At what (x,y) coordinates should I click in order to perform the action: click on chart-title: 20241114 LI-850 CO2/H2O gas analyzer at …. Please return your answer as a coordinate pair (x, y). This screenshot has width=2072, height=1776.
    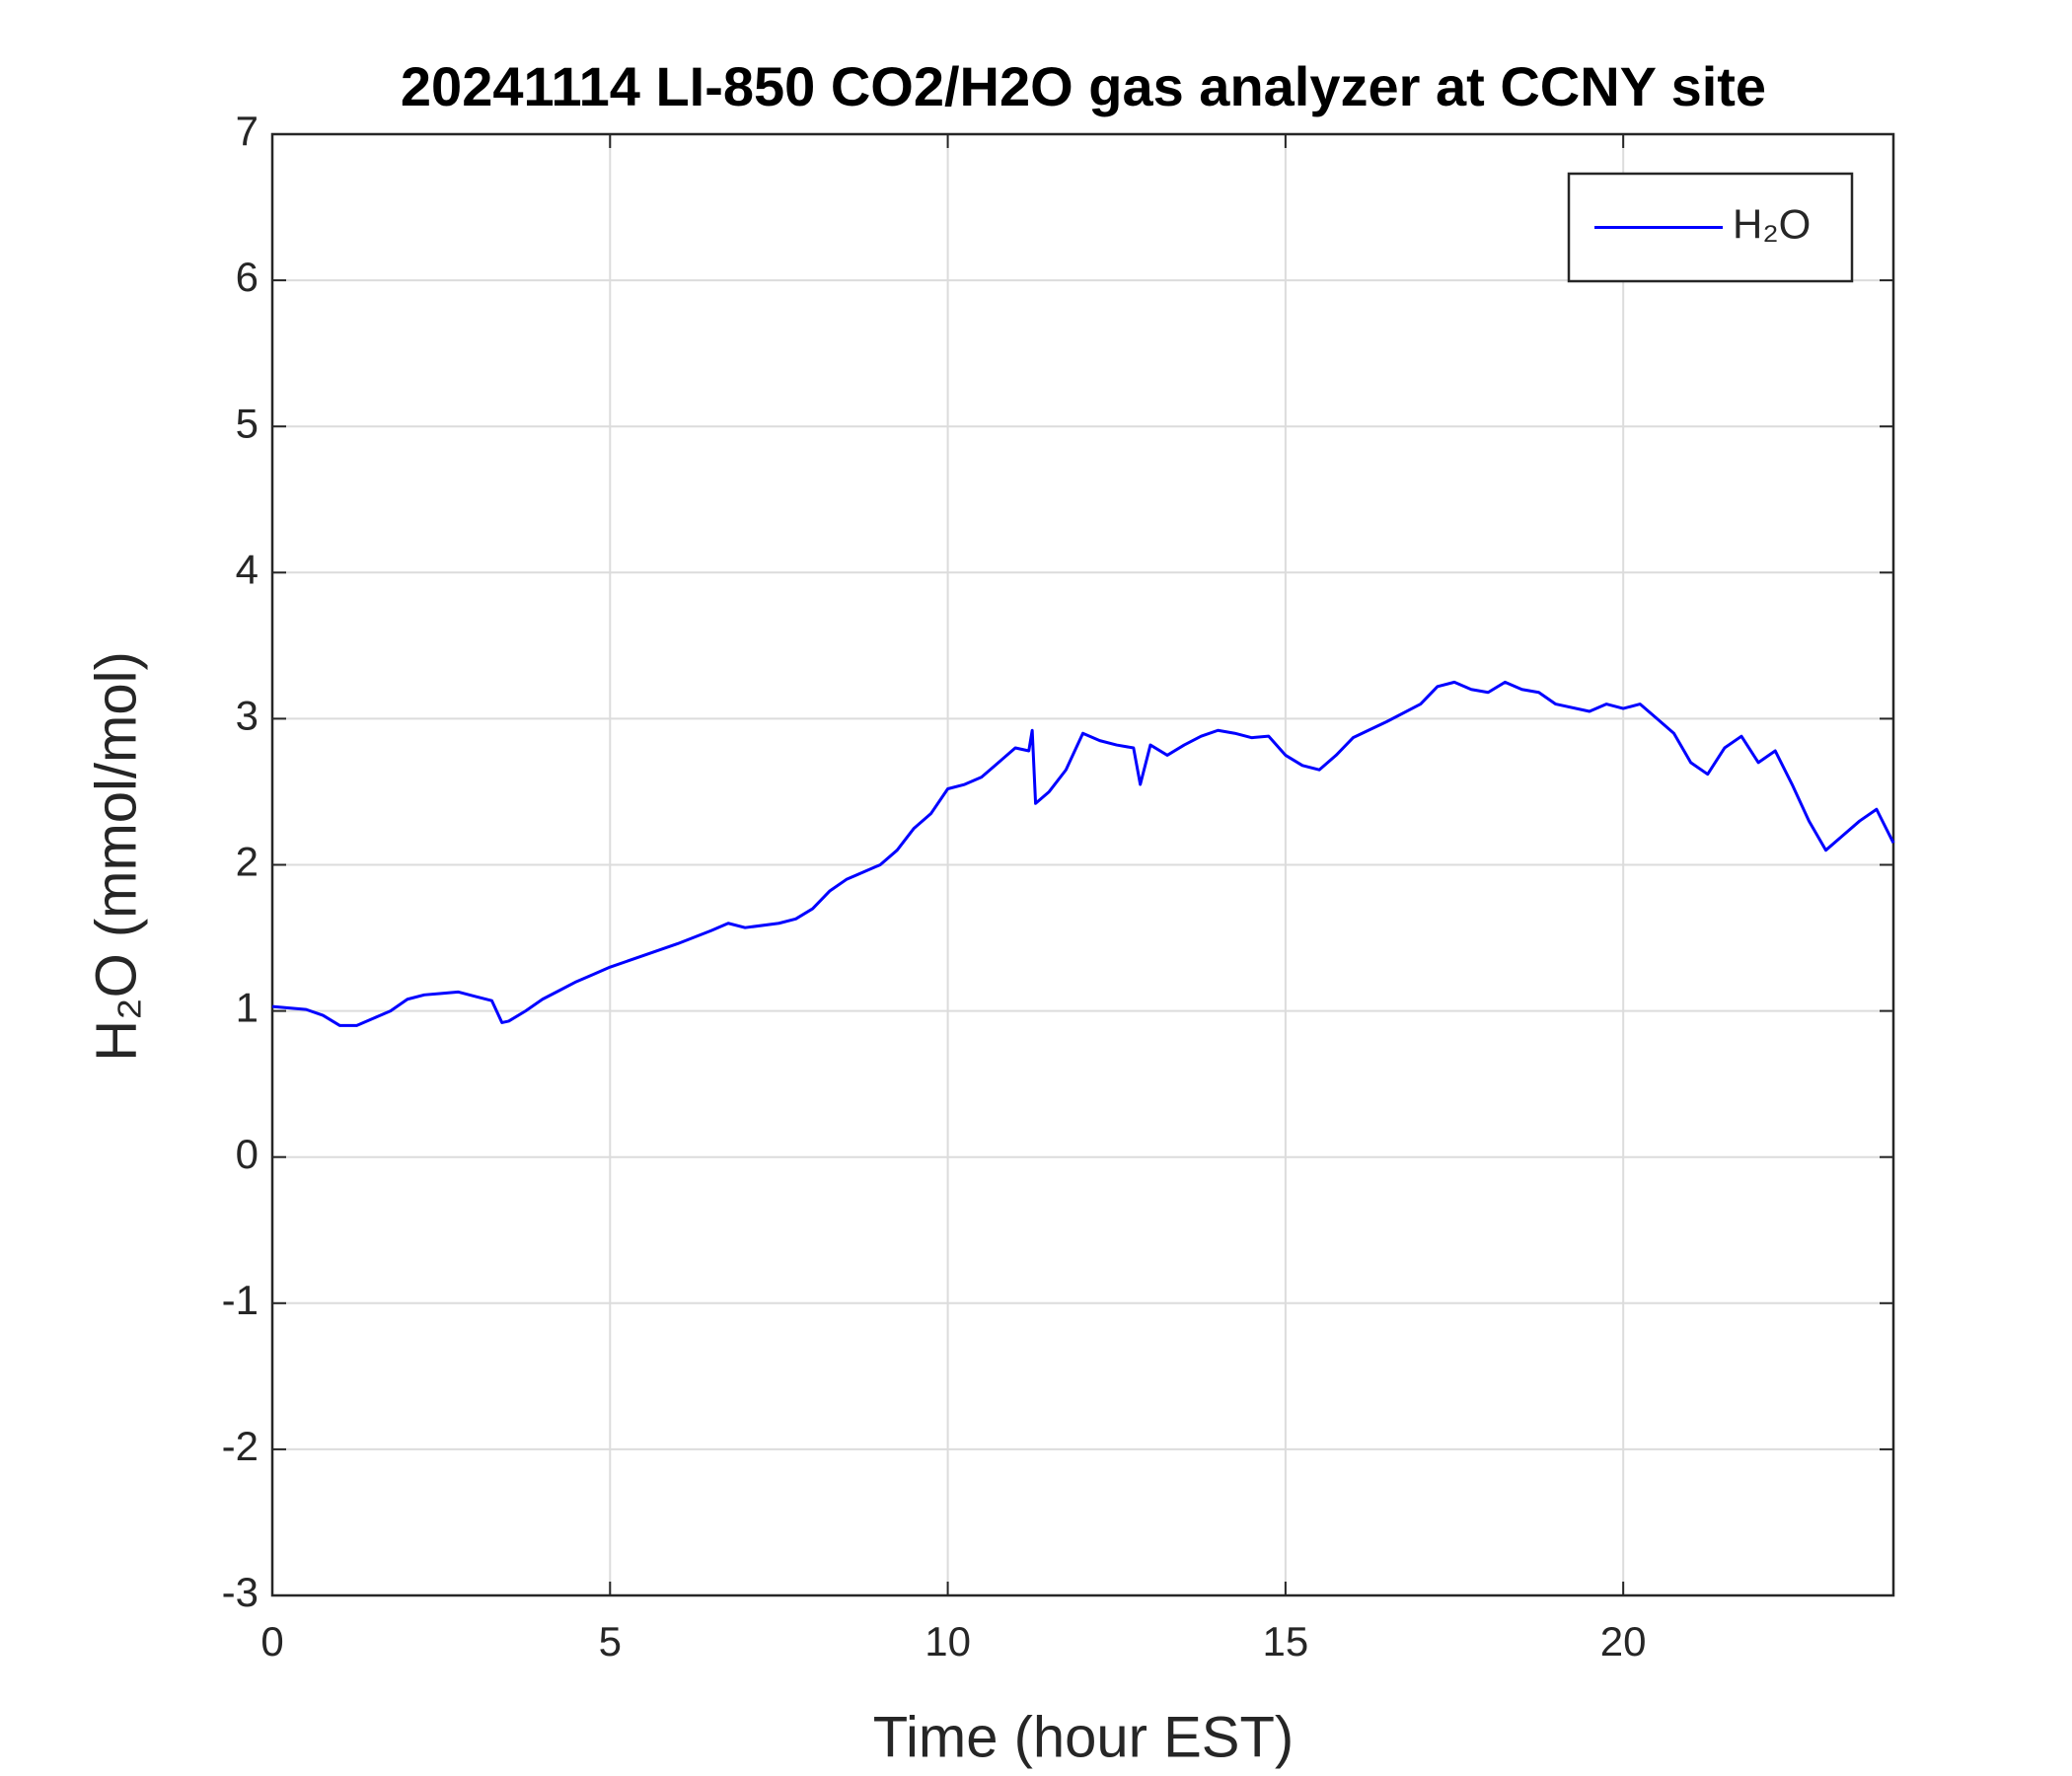
    Looking at the image, I should click on (1083, 86).